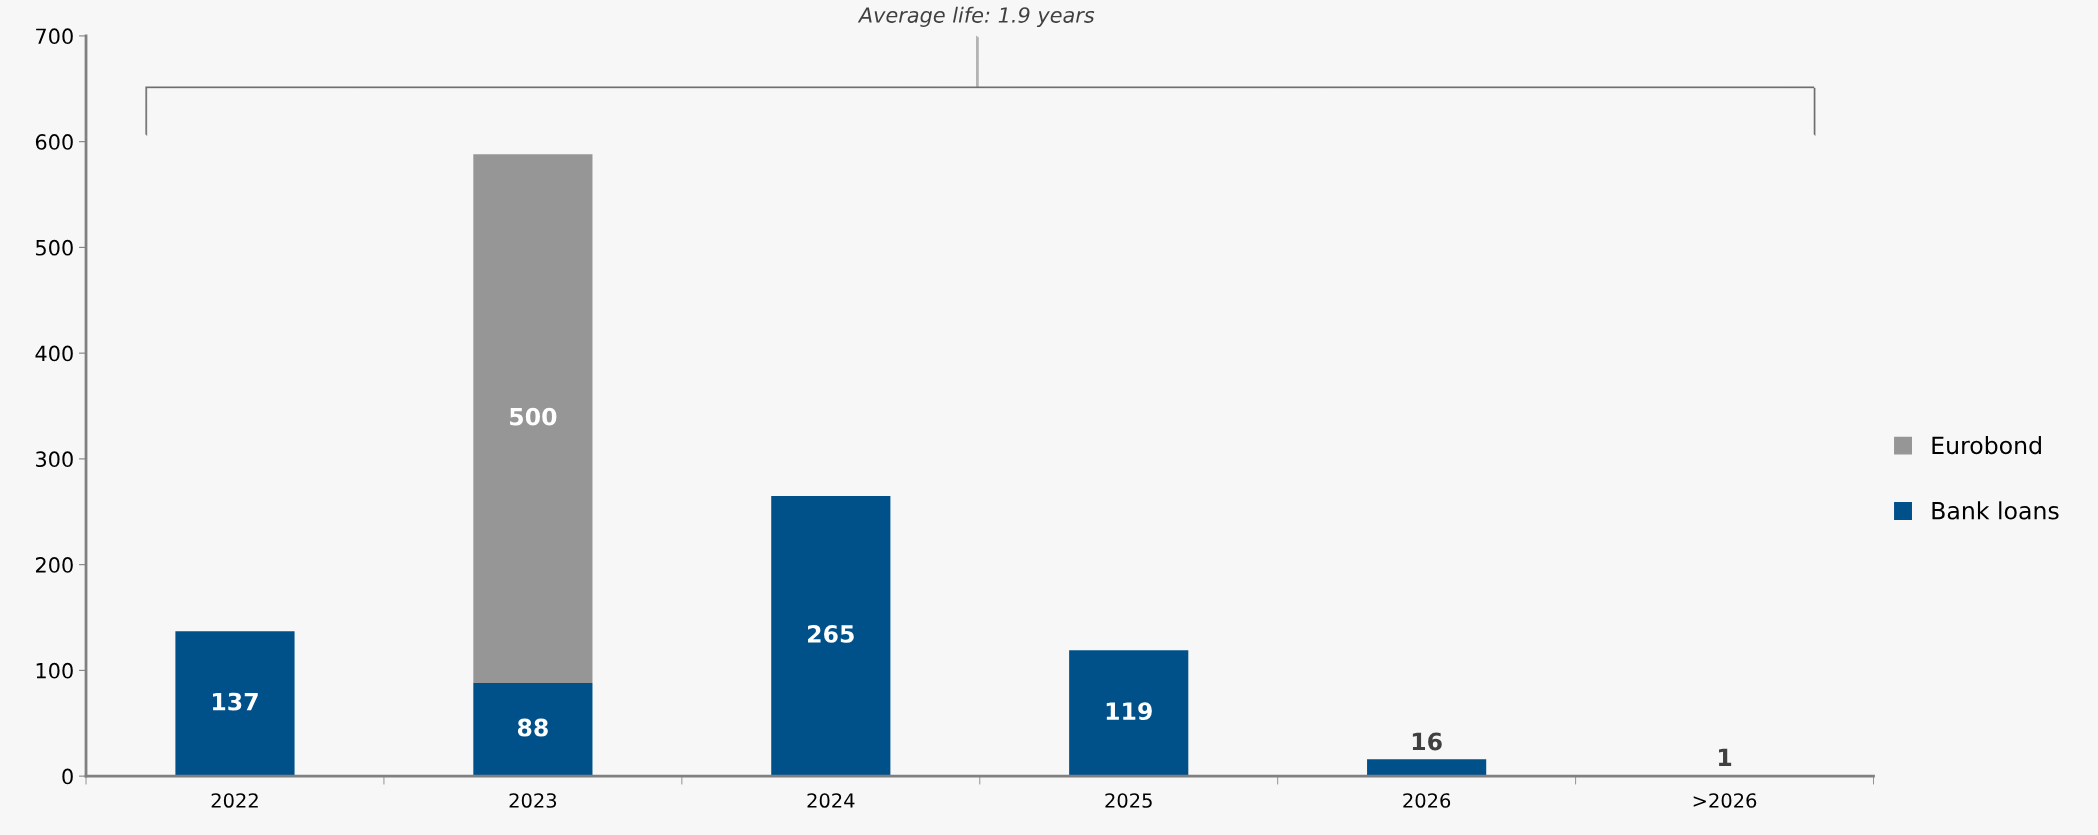 This screenshot has width=2098, height=835. Describe the element at coordinates (1986, 445) in the screenshot. I see `legend-label: Eurobond` at that location.